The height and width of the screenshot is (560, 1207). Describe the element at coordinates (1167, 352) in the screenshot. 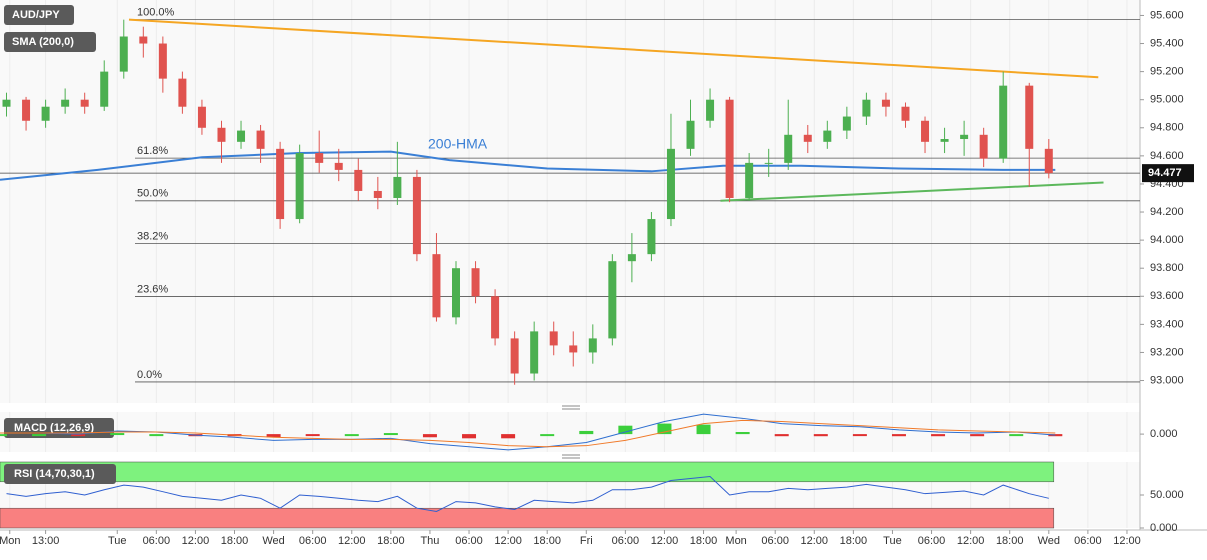

I see `y-tick-label: 93.200` at that location.